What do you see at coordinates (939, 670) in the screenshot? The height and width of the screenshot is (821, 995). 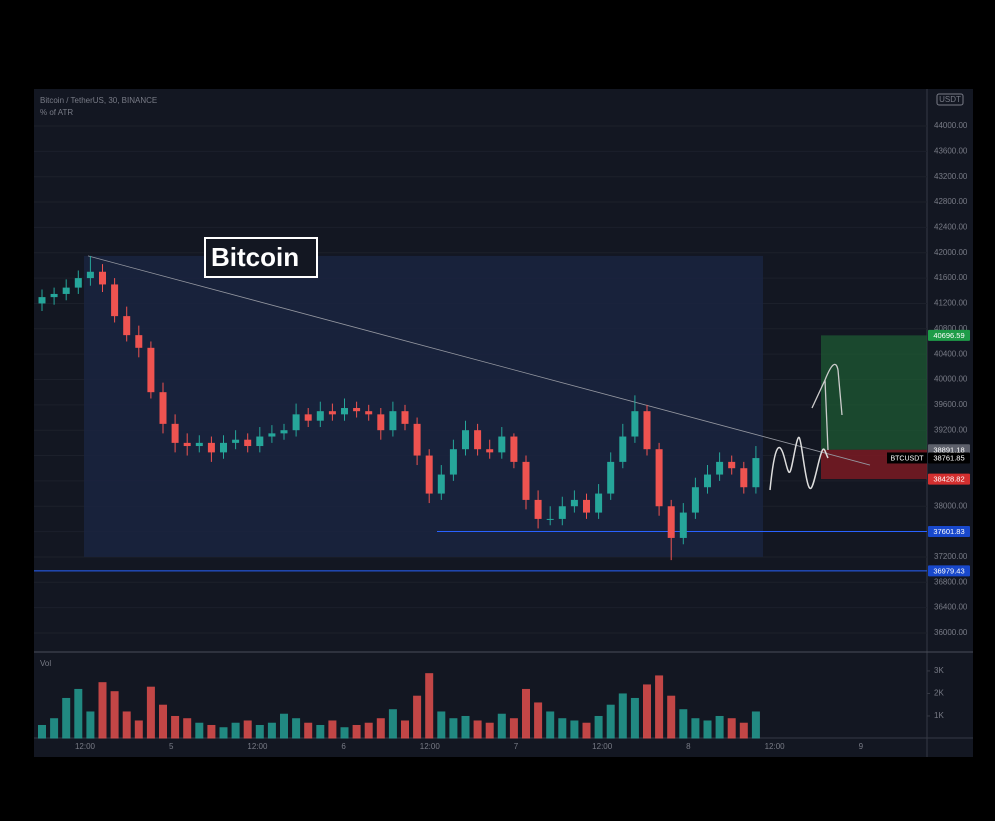 I see `vol-tick-label: 3K` at bounding box center [939, 670].